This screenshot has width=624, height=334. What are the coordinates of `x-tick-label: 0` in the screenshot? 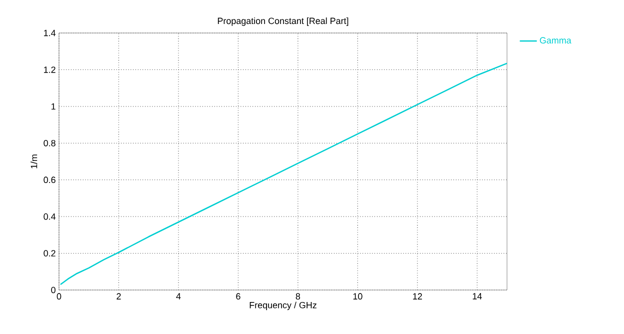 It's located at (59, 296).